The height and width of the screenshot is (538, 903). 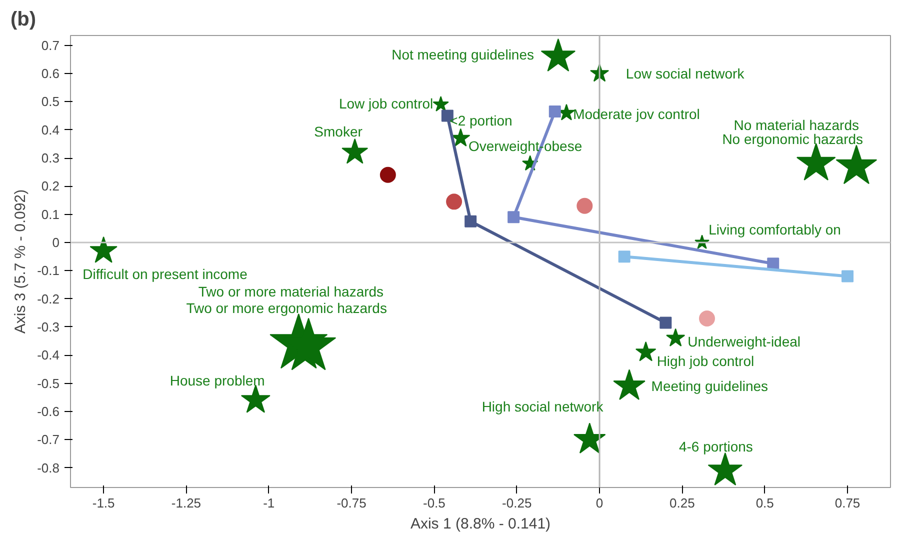 What do you see at coordinates (186, 503) in the screenshot?
I see `x-tick-label: -1.25` at bounding box center [186, 503].